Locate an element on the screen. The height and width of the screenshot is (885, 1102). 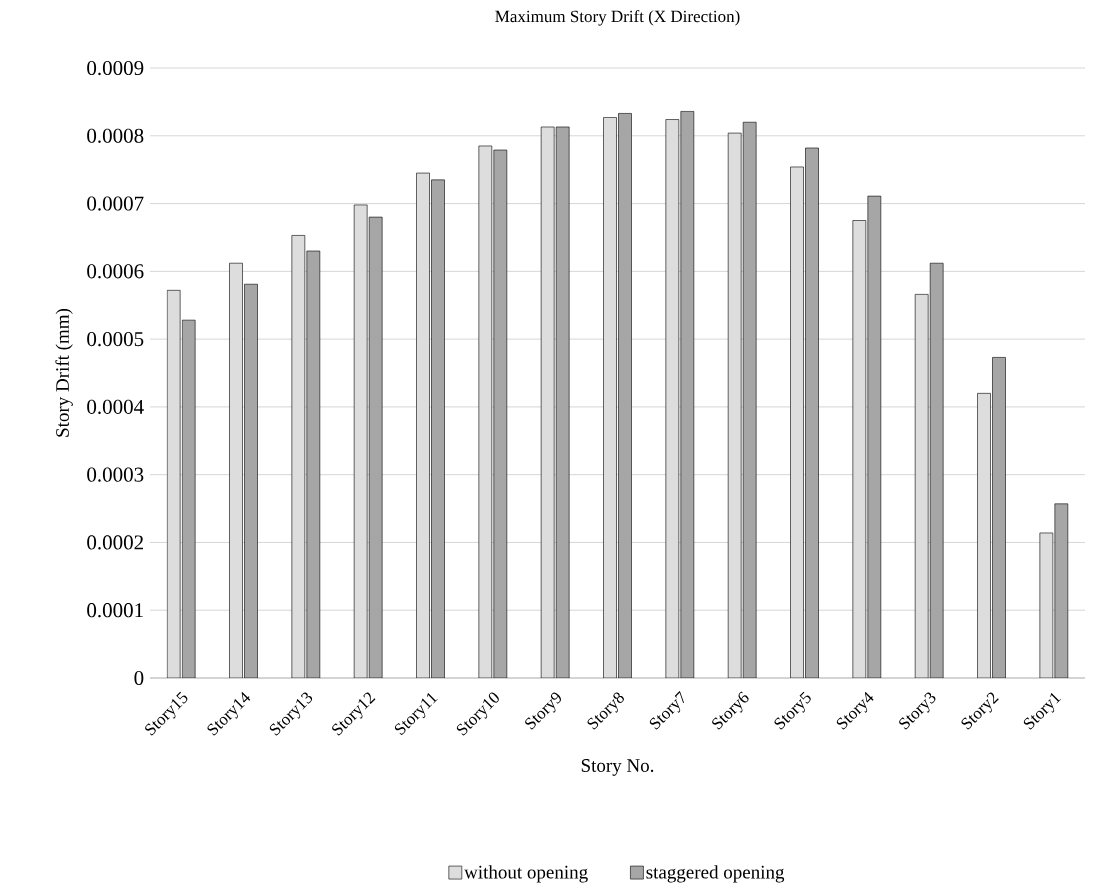
x-axis-title: Story No. is located at coordinates (617, 767).